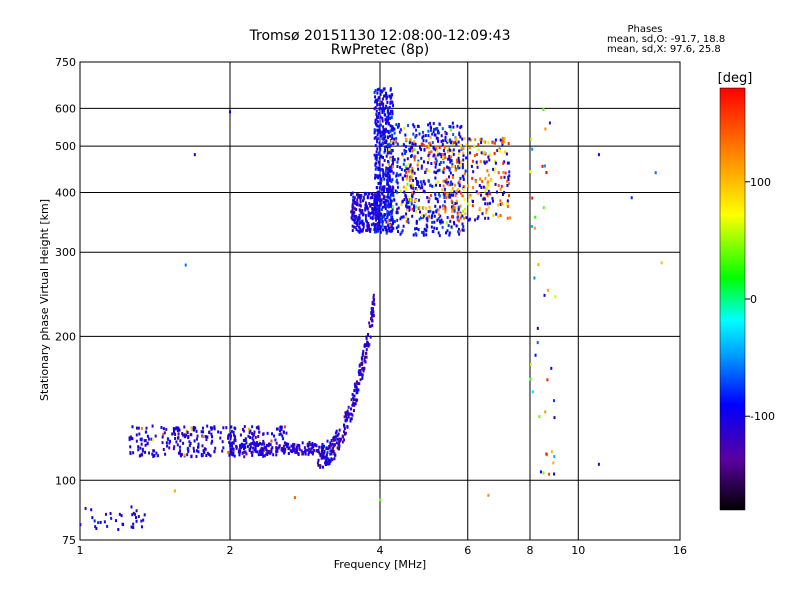  Describe the element at coordinates (65, 192) in the screenshot. I see `y-tick-label: 400` at that location.